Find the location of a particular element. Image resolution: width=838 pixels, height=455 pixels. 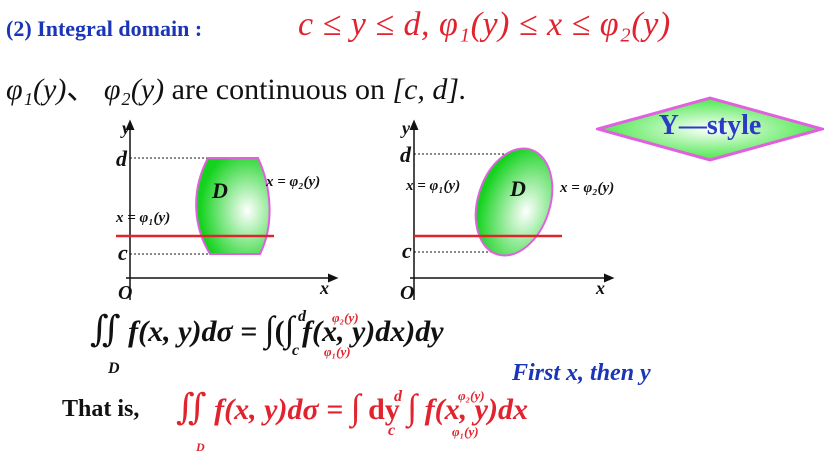

y-style-badge is located at coordinates (710, 129).